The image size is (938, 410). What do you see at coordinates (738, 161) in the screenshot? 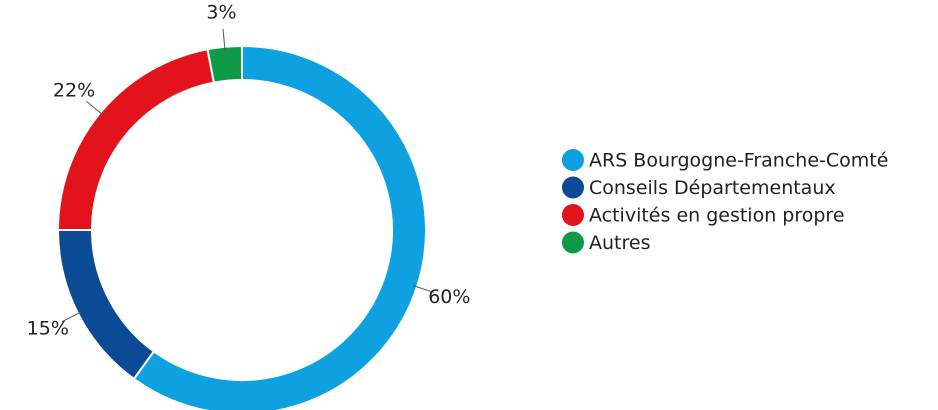
I see `legend-label: ARS Bourgogne-Franche-Comté` at bounding box center [738, 161].